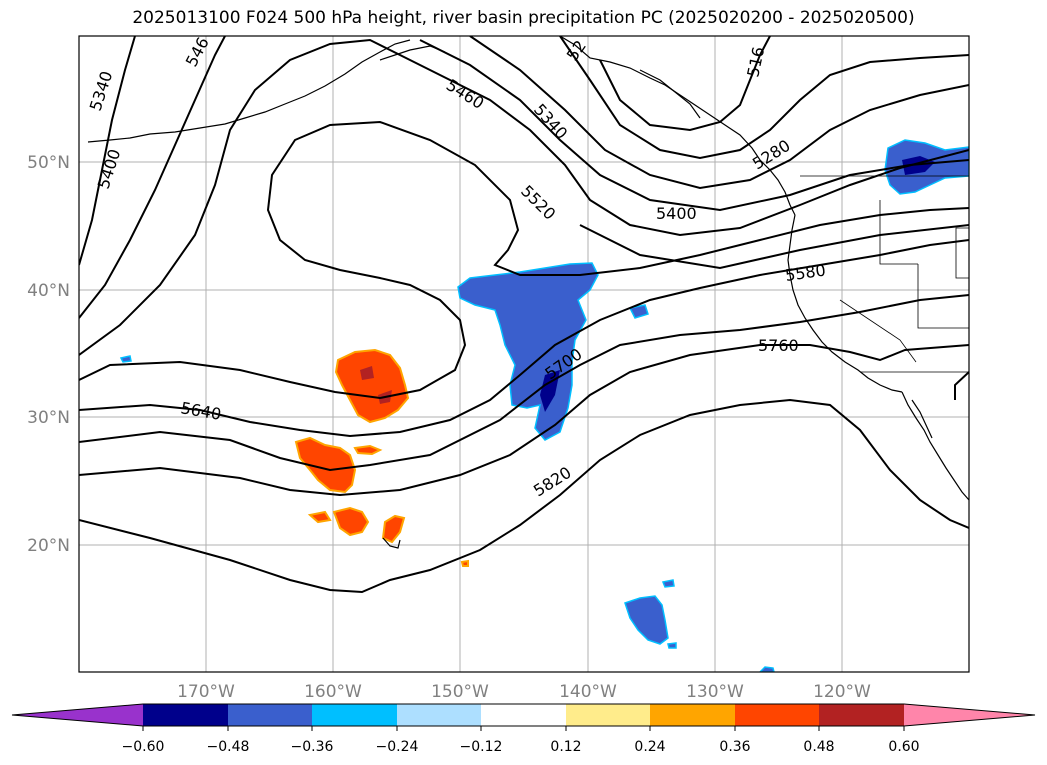 This screenshot has width=1047, height=765. What do you see at coordinates (372, 386) in the screenshot?
I see `precip-area-north-positive` at bounding box center [372, 386].